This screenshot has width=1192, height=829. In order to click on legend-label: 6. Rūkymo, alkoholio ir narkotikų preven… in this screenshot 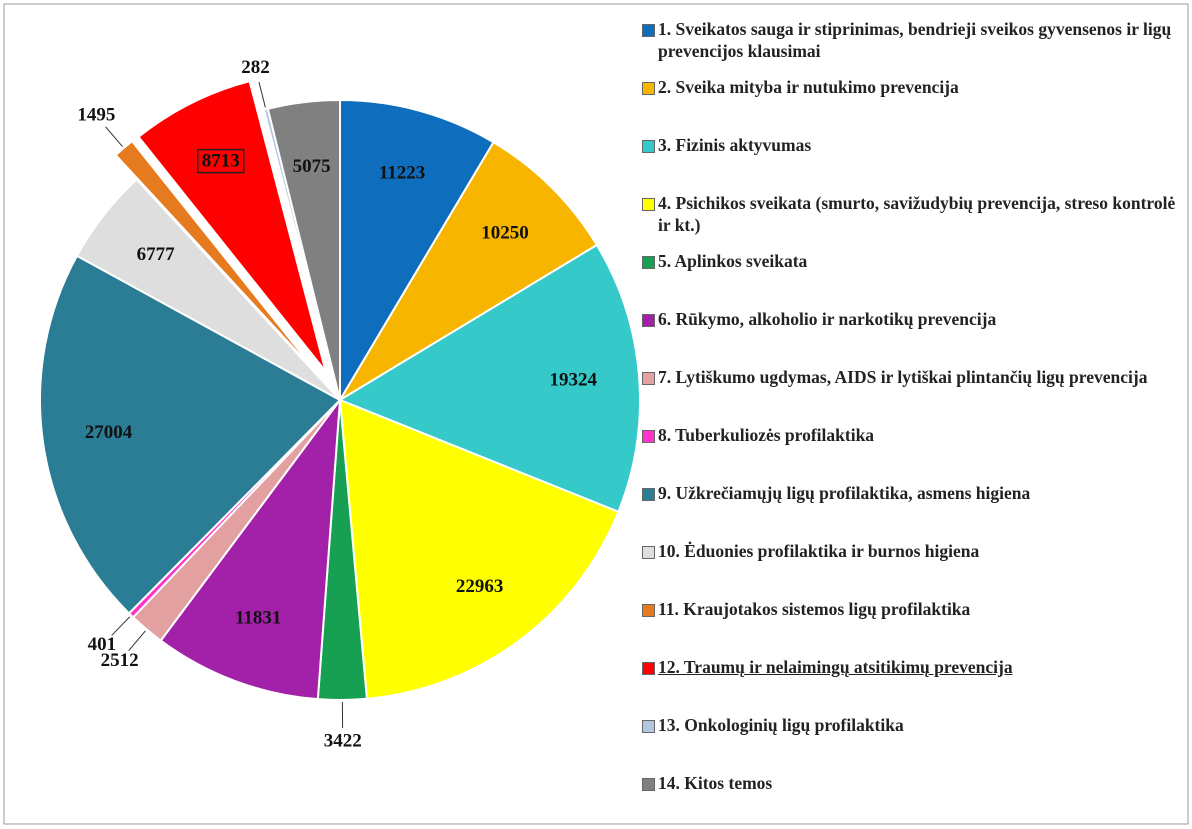, I will do `click(827, 319)`.